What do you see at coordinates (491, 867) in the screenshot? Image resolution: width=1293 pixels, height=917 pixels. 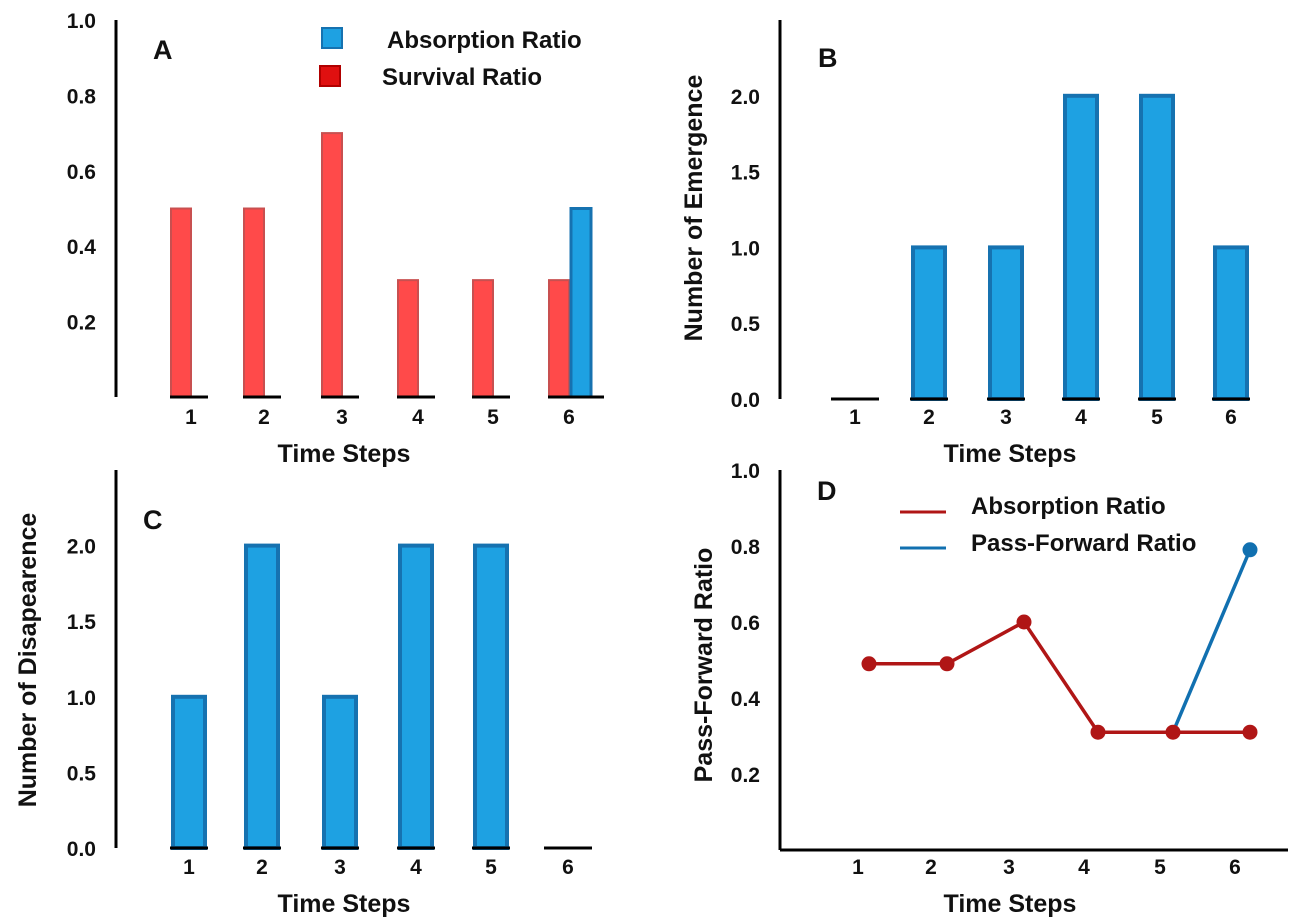 I see `x-tick-label-c: 5` at bounding box center [491, 867].